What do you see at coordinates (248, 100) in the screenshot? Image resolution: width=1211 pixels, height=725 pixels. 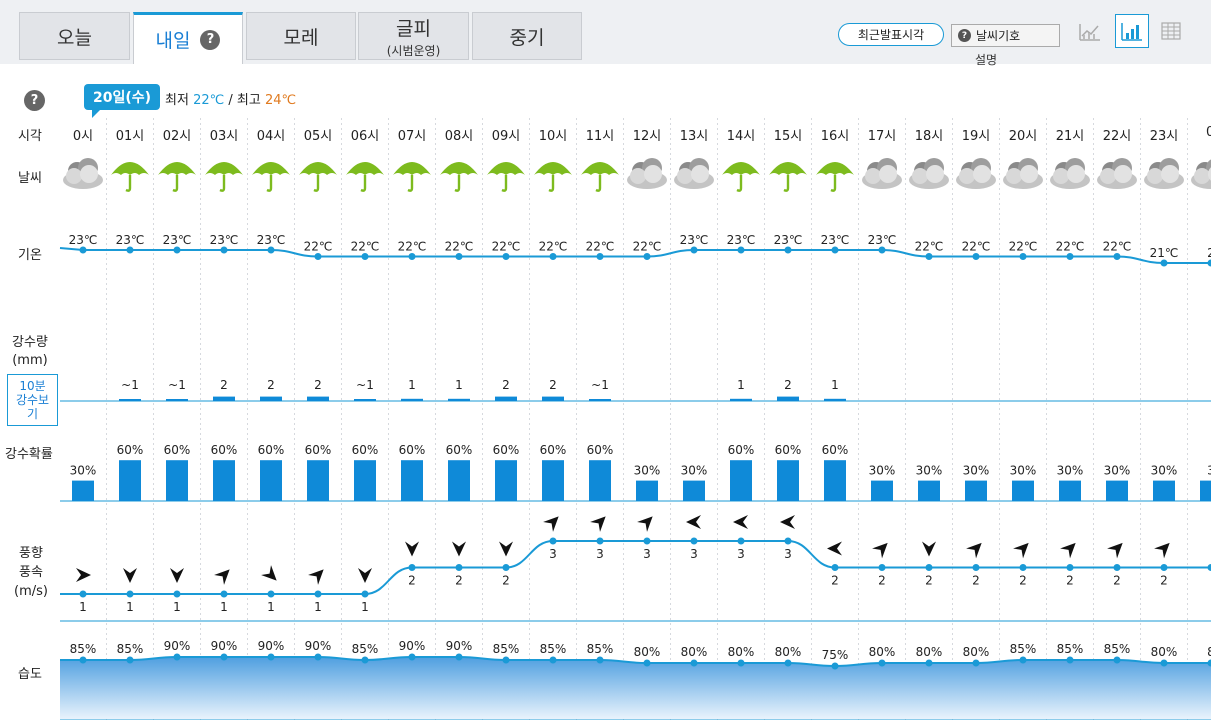 I see `max-label: 최고` at bounding box center [248, 100].